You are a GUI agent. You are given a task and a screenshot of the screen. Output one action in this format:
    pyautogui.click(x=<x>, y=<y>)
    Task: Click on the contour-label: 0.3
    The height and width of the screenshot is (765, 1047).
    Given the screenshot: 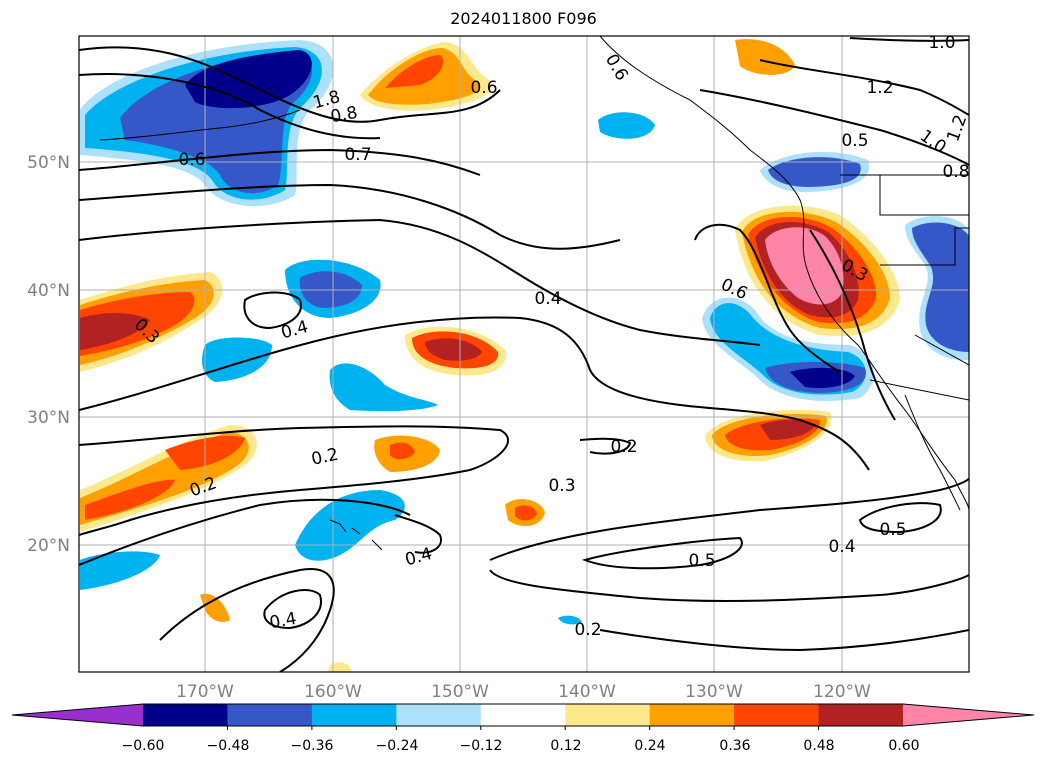 What is the action you would take?
    pyautogui.click(x=561, y=486)
    